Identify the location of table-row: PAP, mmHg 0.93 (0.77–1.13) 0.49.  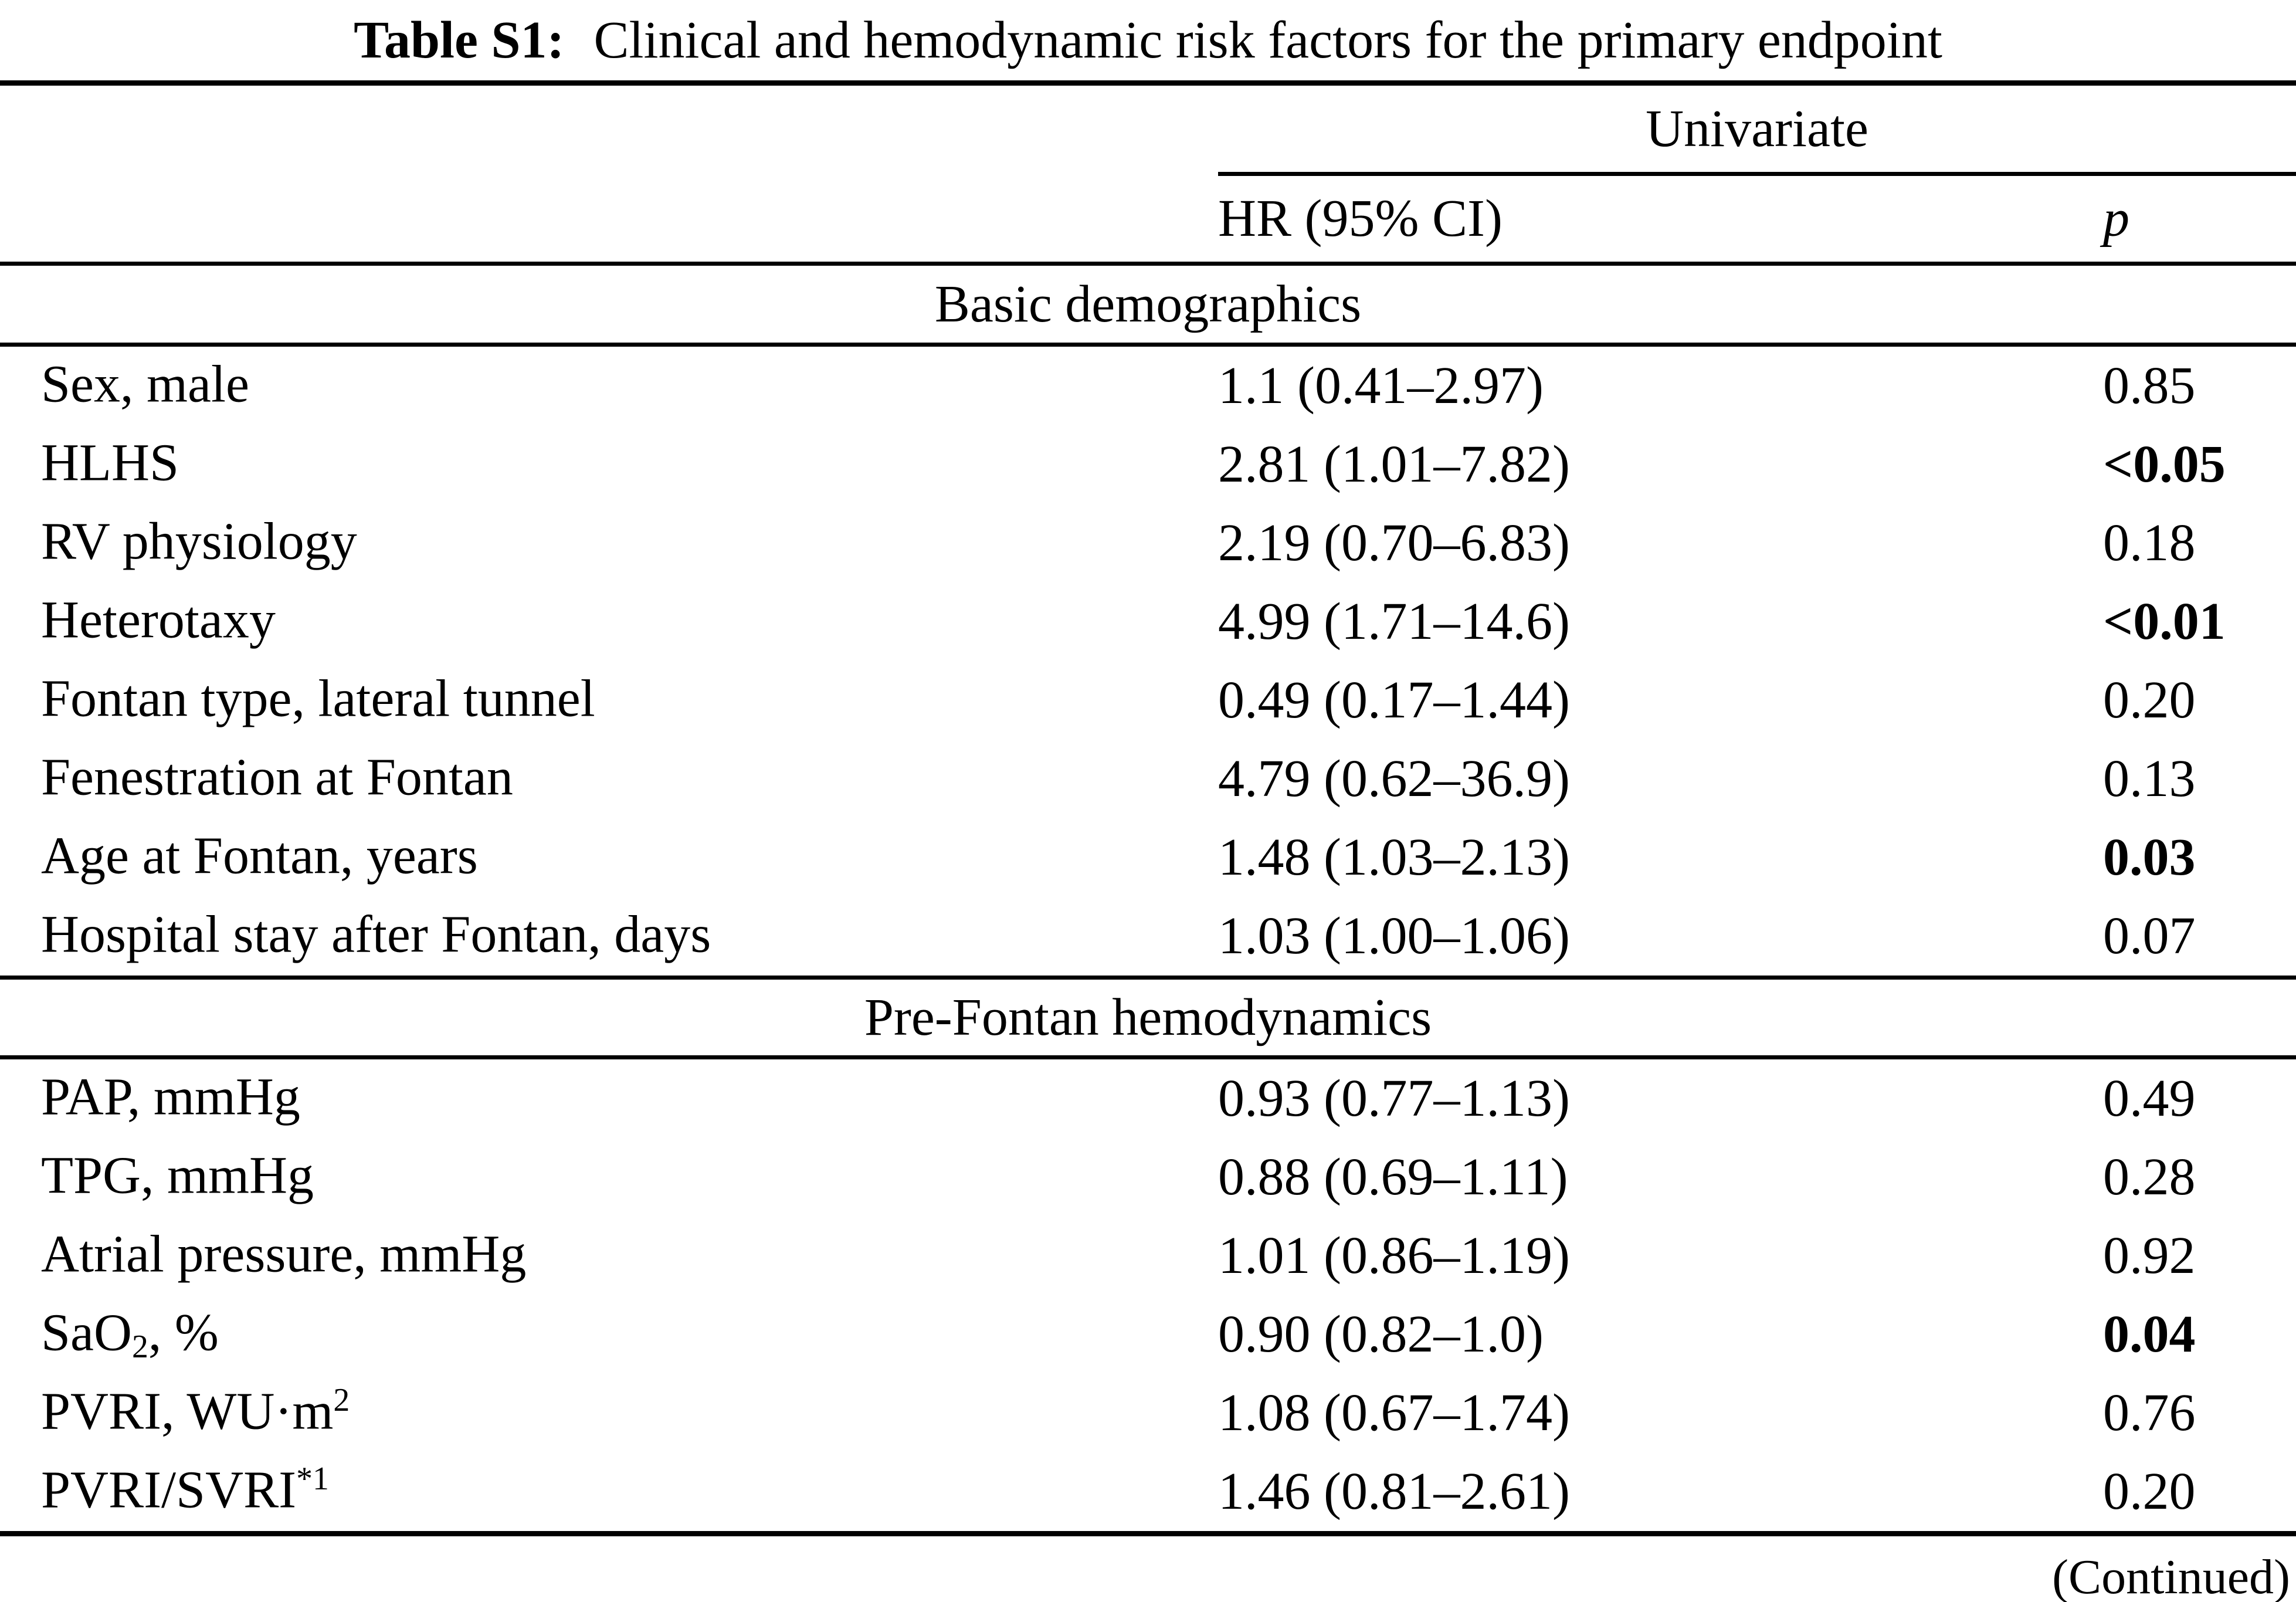
(1148, 1098).